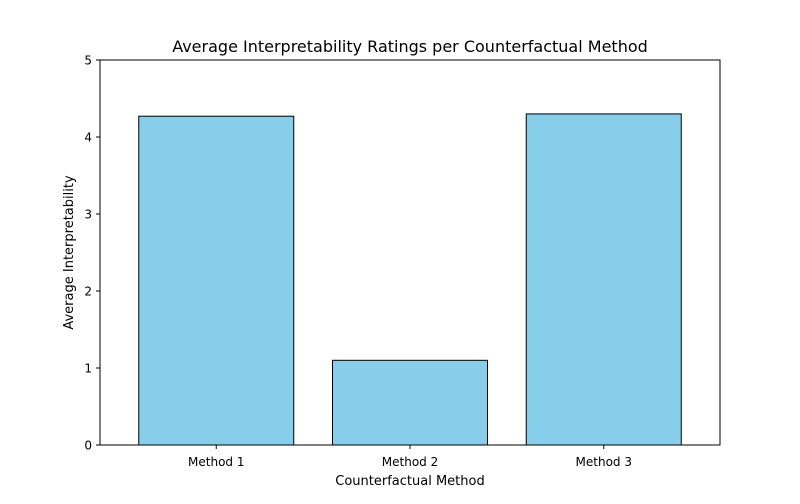 The width and height of the screenshot is (800, 504). What do you see at coordinates (409, 481) in the screenshot?
I see `x-axis-label: Counterfactual Method` at bounding box center [409, 481].